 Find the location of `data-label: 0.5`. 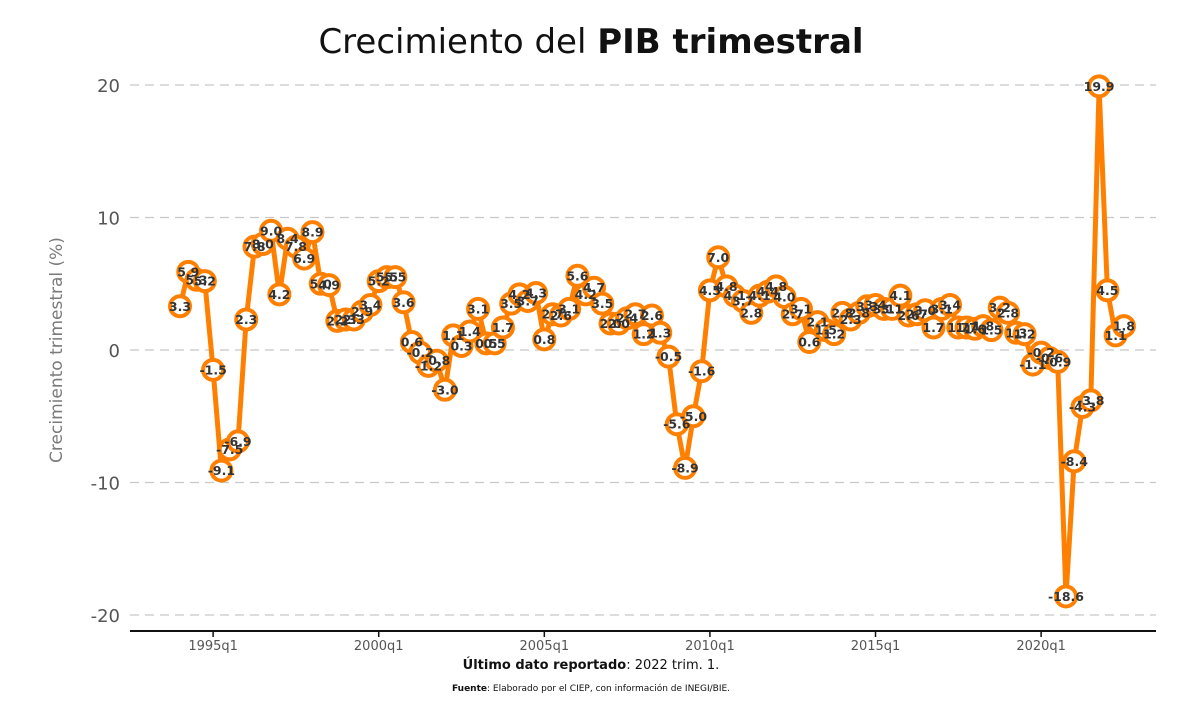

data-label: 0.5 is located at coordinates (495, 343).